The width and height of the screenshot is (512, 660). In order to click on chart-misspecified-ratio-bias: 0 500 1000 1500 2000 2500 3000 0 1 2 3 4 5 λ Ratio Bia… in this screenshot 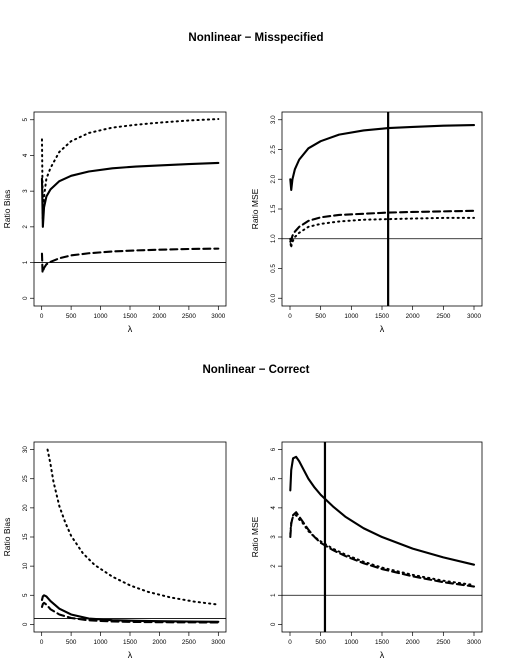, I will do `click(114, 222)`.